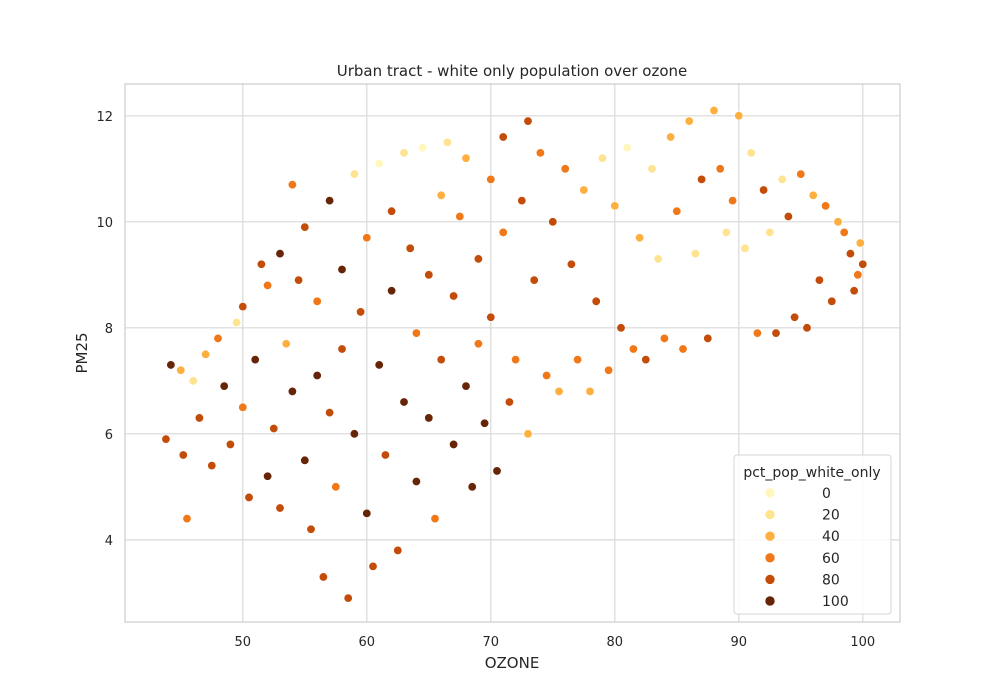 The width and height of the screenshot is (1000, 700). I want to click on y-axis-label: PM25, so click(82, 352).